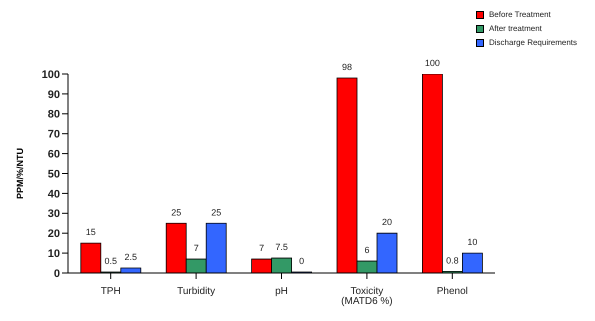  What do you see at coordinates (54, 94) in the screenshot?
I see `y-tick-label: 90` at bounding box center [54, 94].